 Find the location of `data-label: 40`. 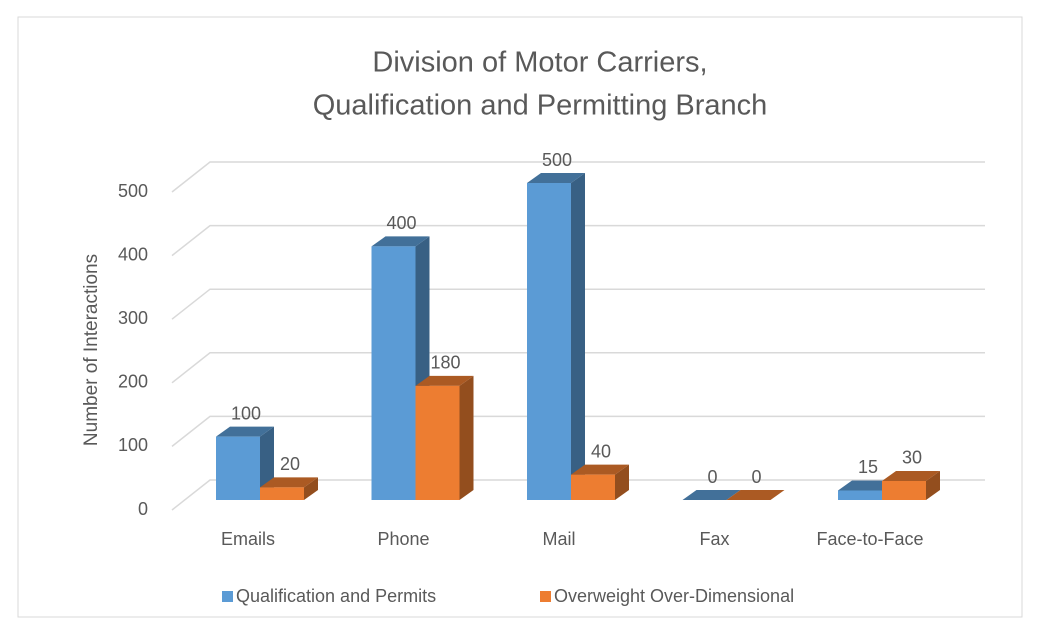

data-label: 40 is located at coordinates (601, 451).